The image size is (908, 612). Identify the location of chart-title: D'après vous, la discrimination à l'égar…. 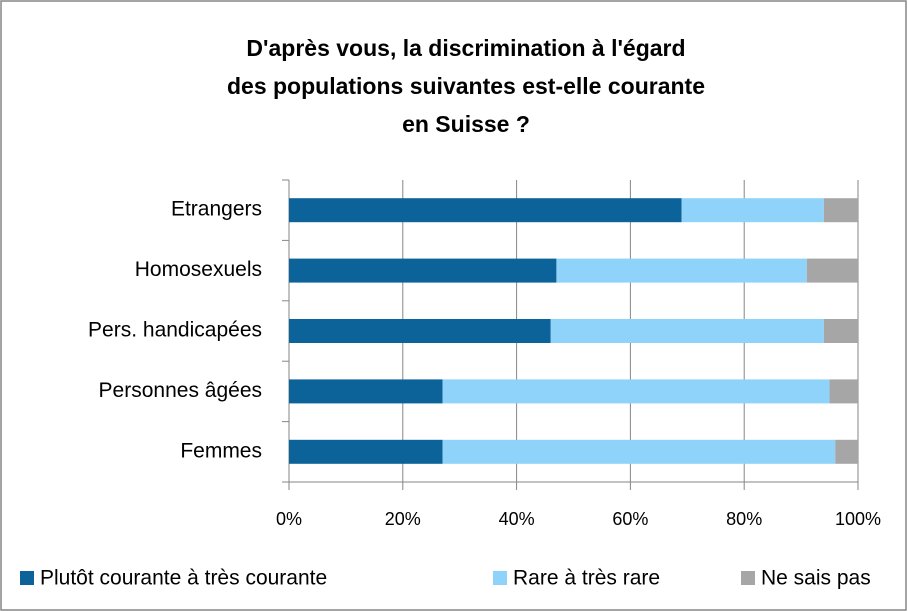
(465, 48).